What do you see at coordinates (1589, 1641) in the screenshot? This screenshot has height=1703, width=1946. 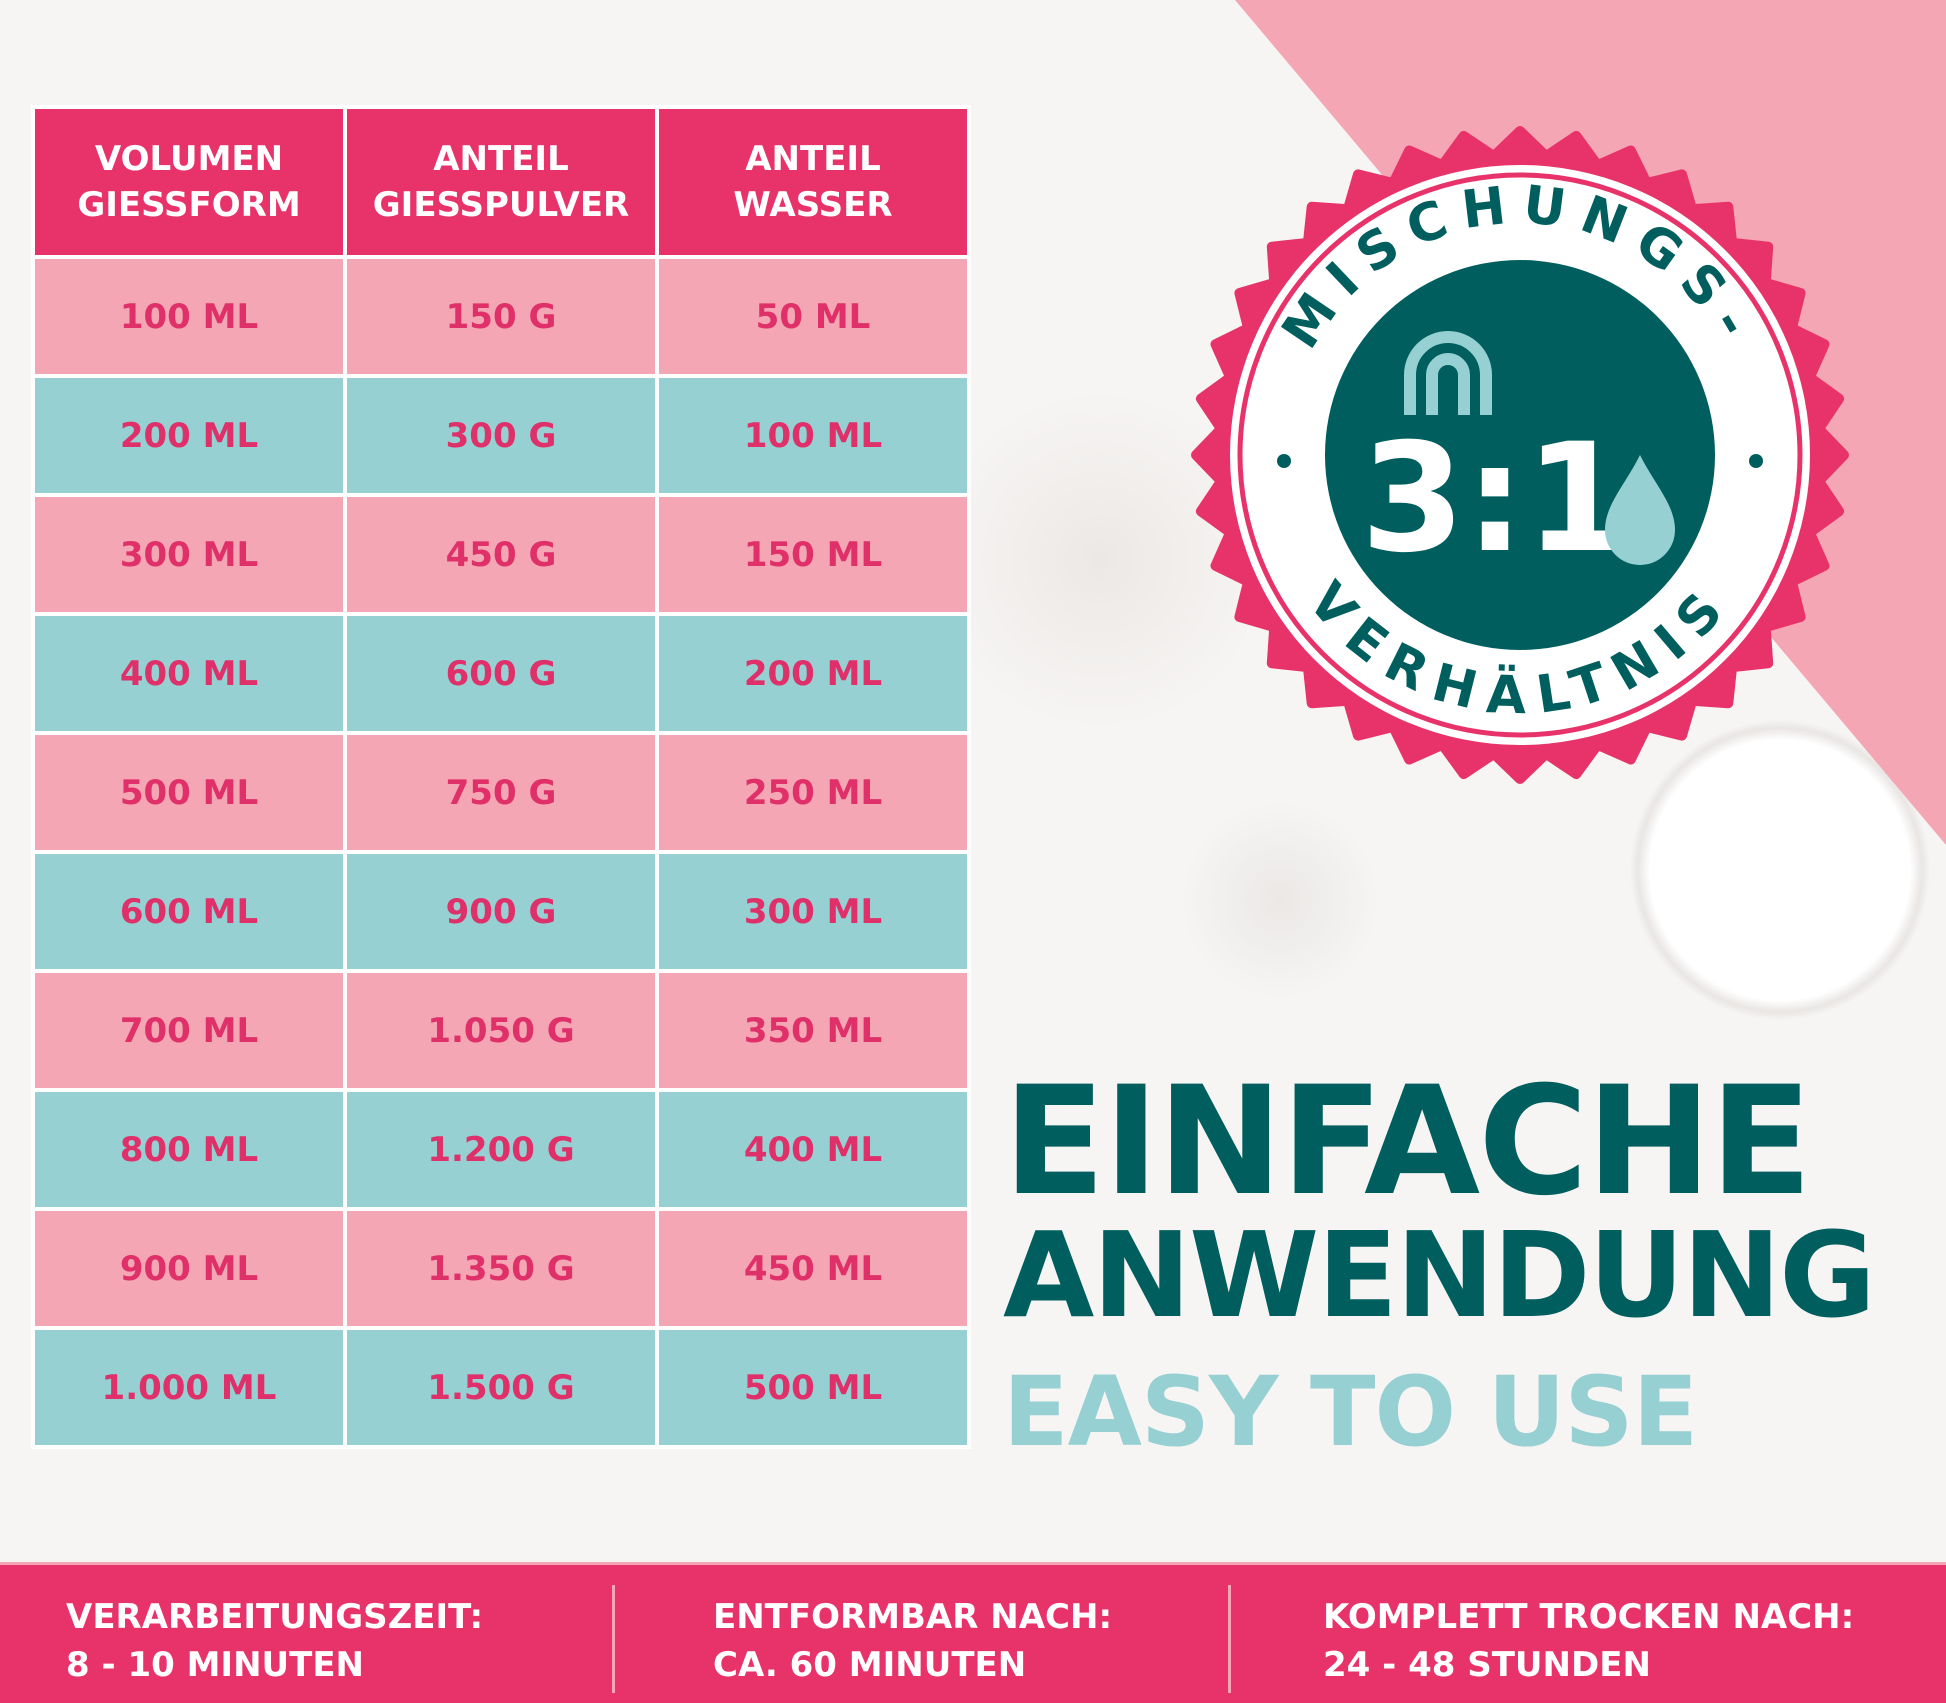 I see `footer-dry-time: KOMPLETT TROCKEN NACH: 24 - 48 STUNDEN` at bounding box center [1589, 1641].